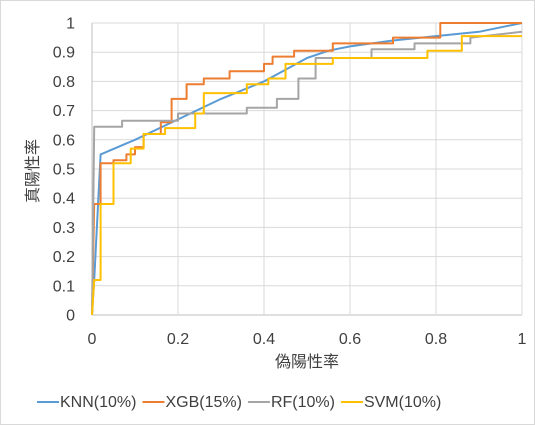  I want to click on legend-label-rf: RF(10%), so click(303, 402).